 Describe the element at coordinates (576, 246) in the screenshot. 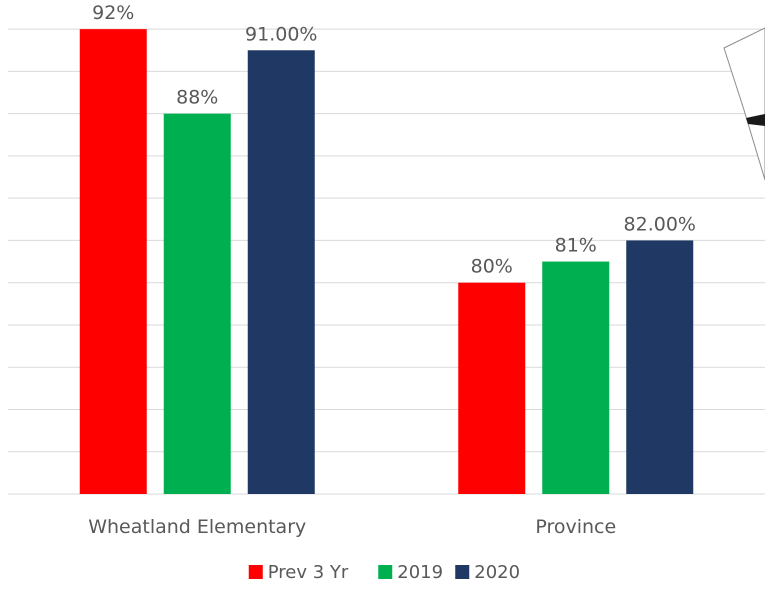

I see `data-label: 81%` at that location.